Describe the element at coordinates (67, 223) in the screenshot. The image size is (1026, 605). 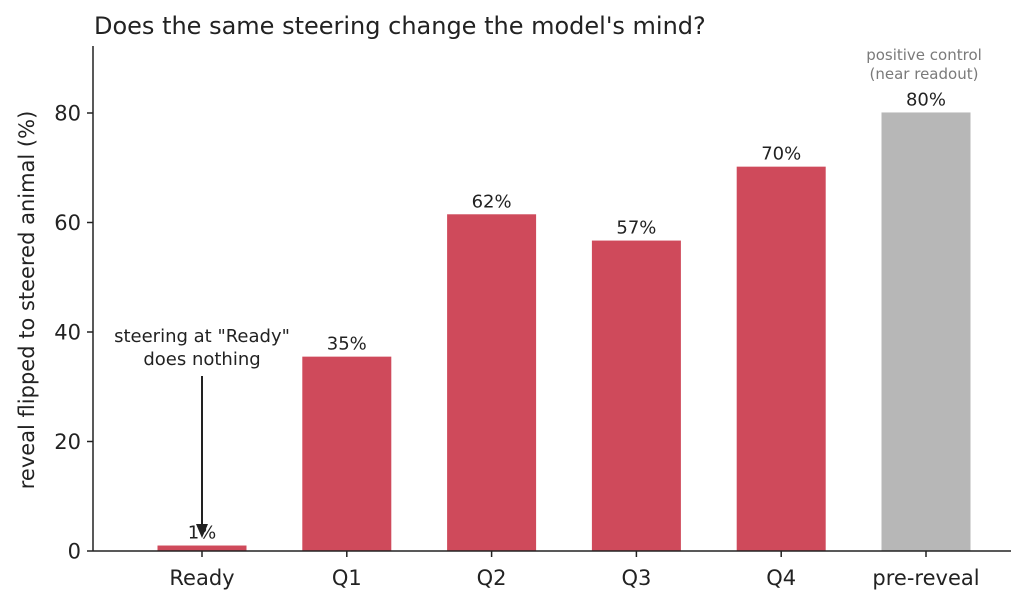
I see `y-tick-label-60: 60` at that location.